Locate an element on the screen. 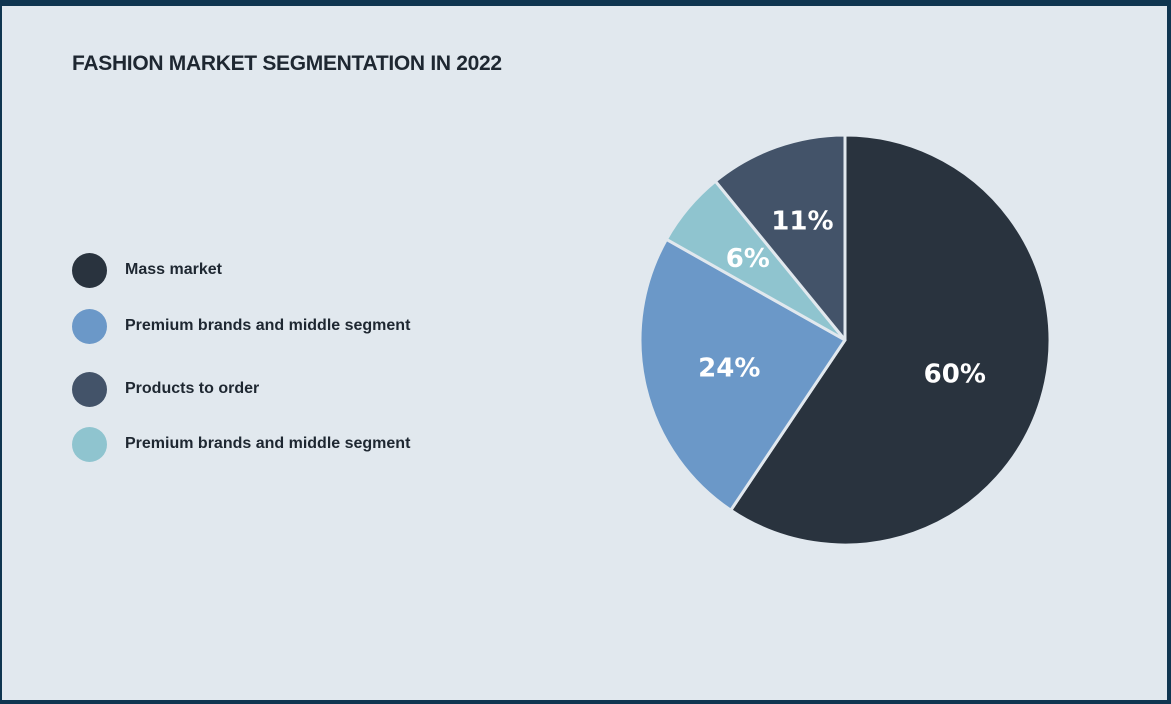  legend-item-premium-brands-light: Premium brands and middle segment is located at coordinates (241, 444).